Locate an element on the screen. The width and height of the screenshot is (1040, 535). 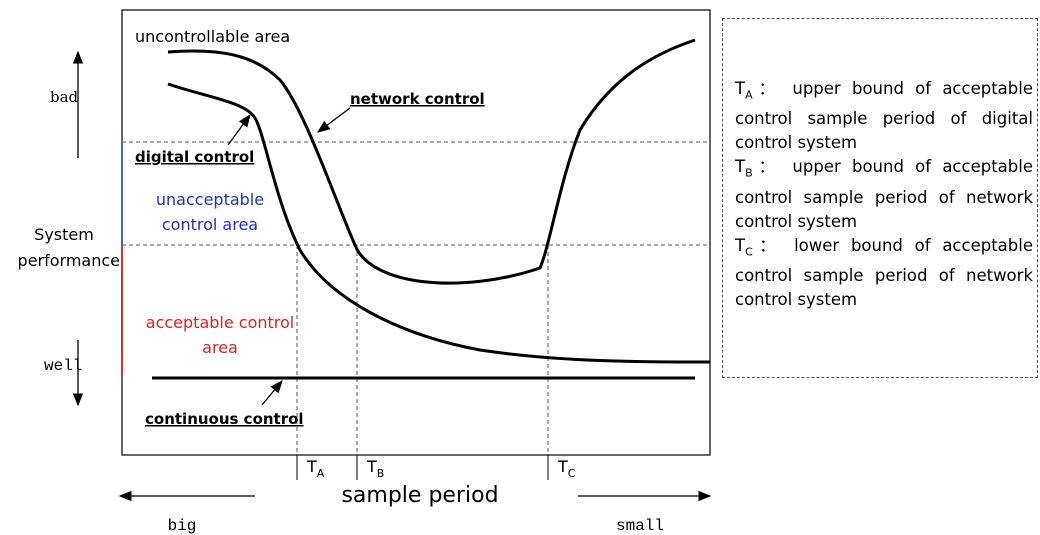
legend-sub: B is located at coordinates (749, 173).